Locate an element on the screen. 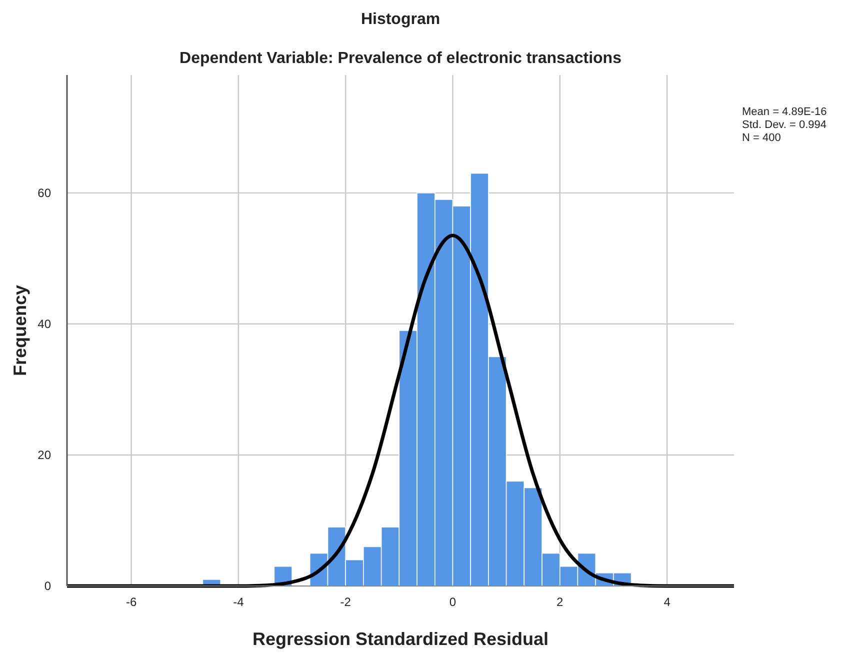  x-tick-label: 0 is located at coordinates (452, 602).